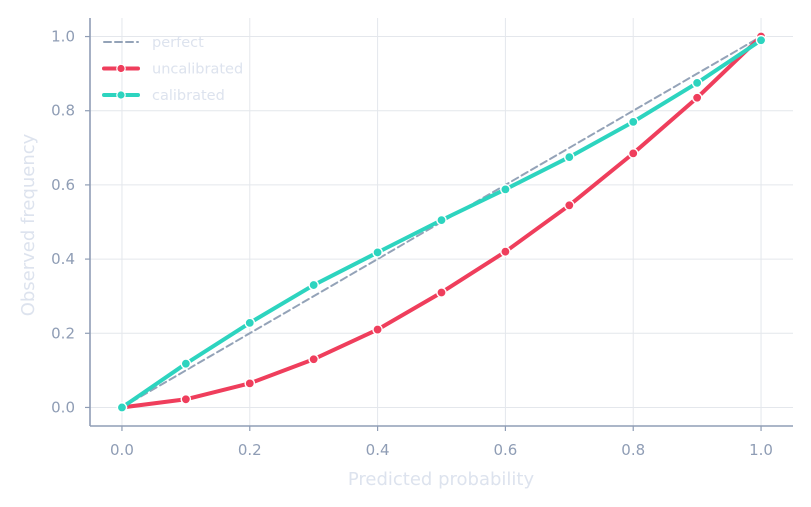 The width and height of the screenshot is (811, 507). What do you see at coordinates (63, 333) in the screenshot?
I see `y-tick-label: 0.2` at bounding box center [63, 333].